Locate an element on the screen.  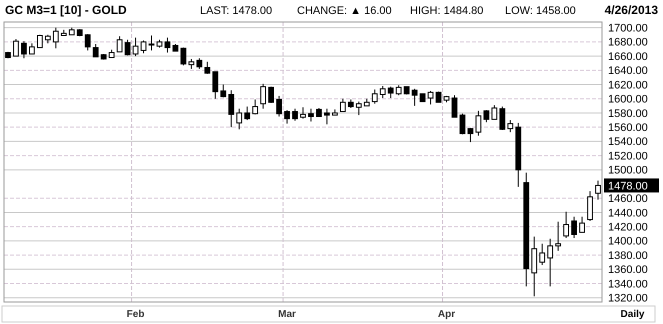
x-tick-label: Mar is located at coordinates (287, 314).